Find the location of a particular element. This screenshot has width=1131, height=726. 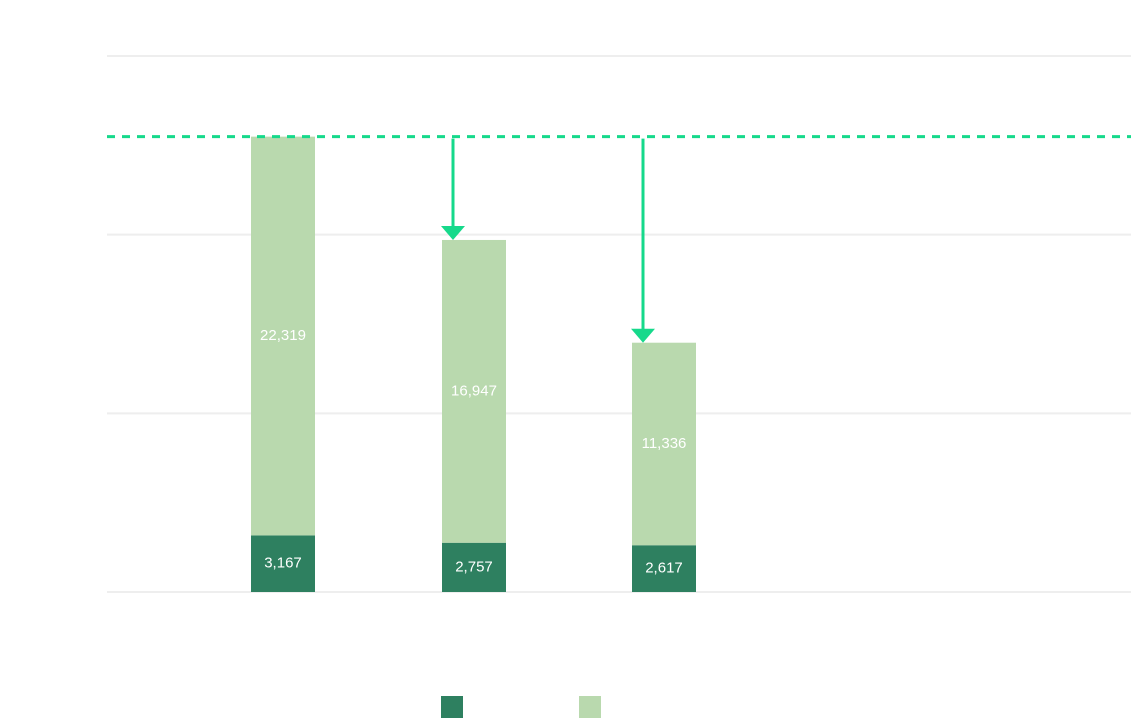

legend is located at coordinates (521, 707).